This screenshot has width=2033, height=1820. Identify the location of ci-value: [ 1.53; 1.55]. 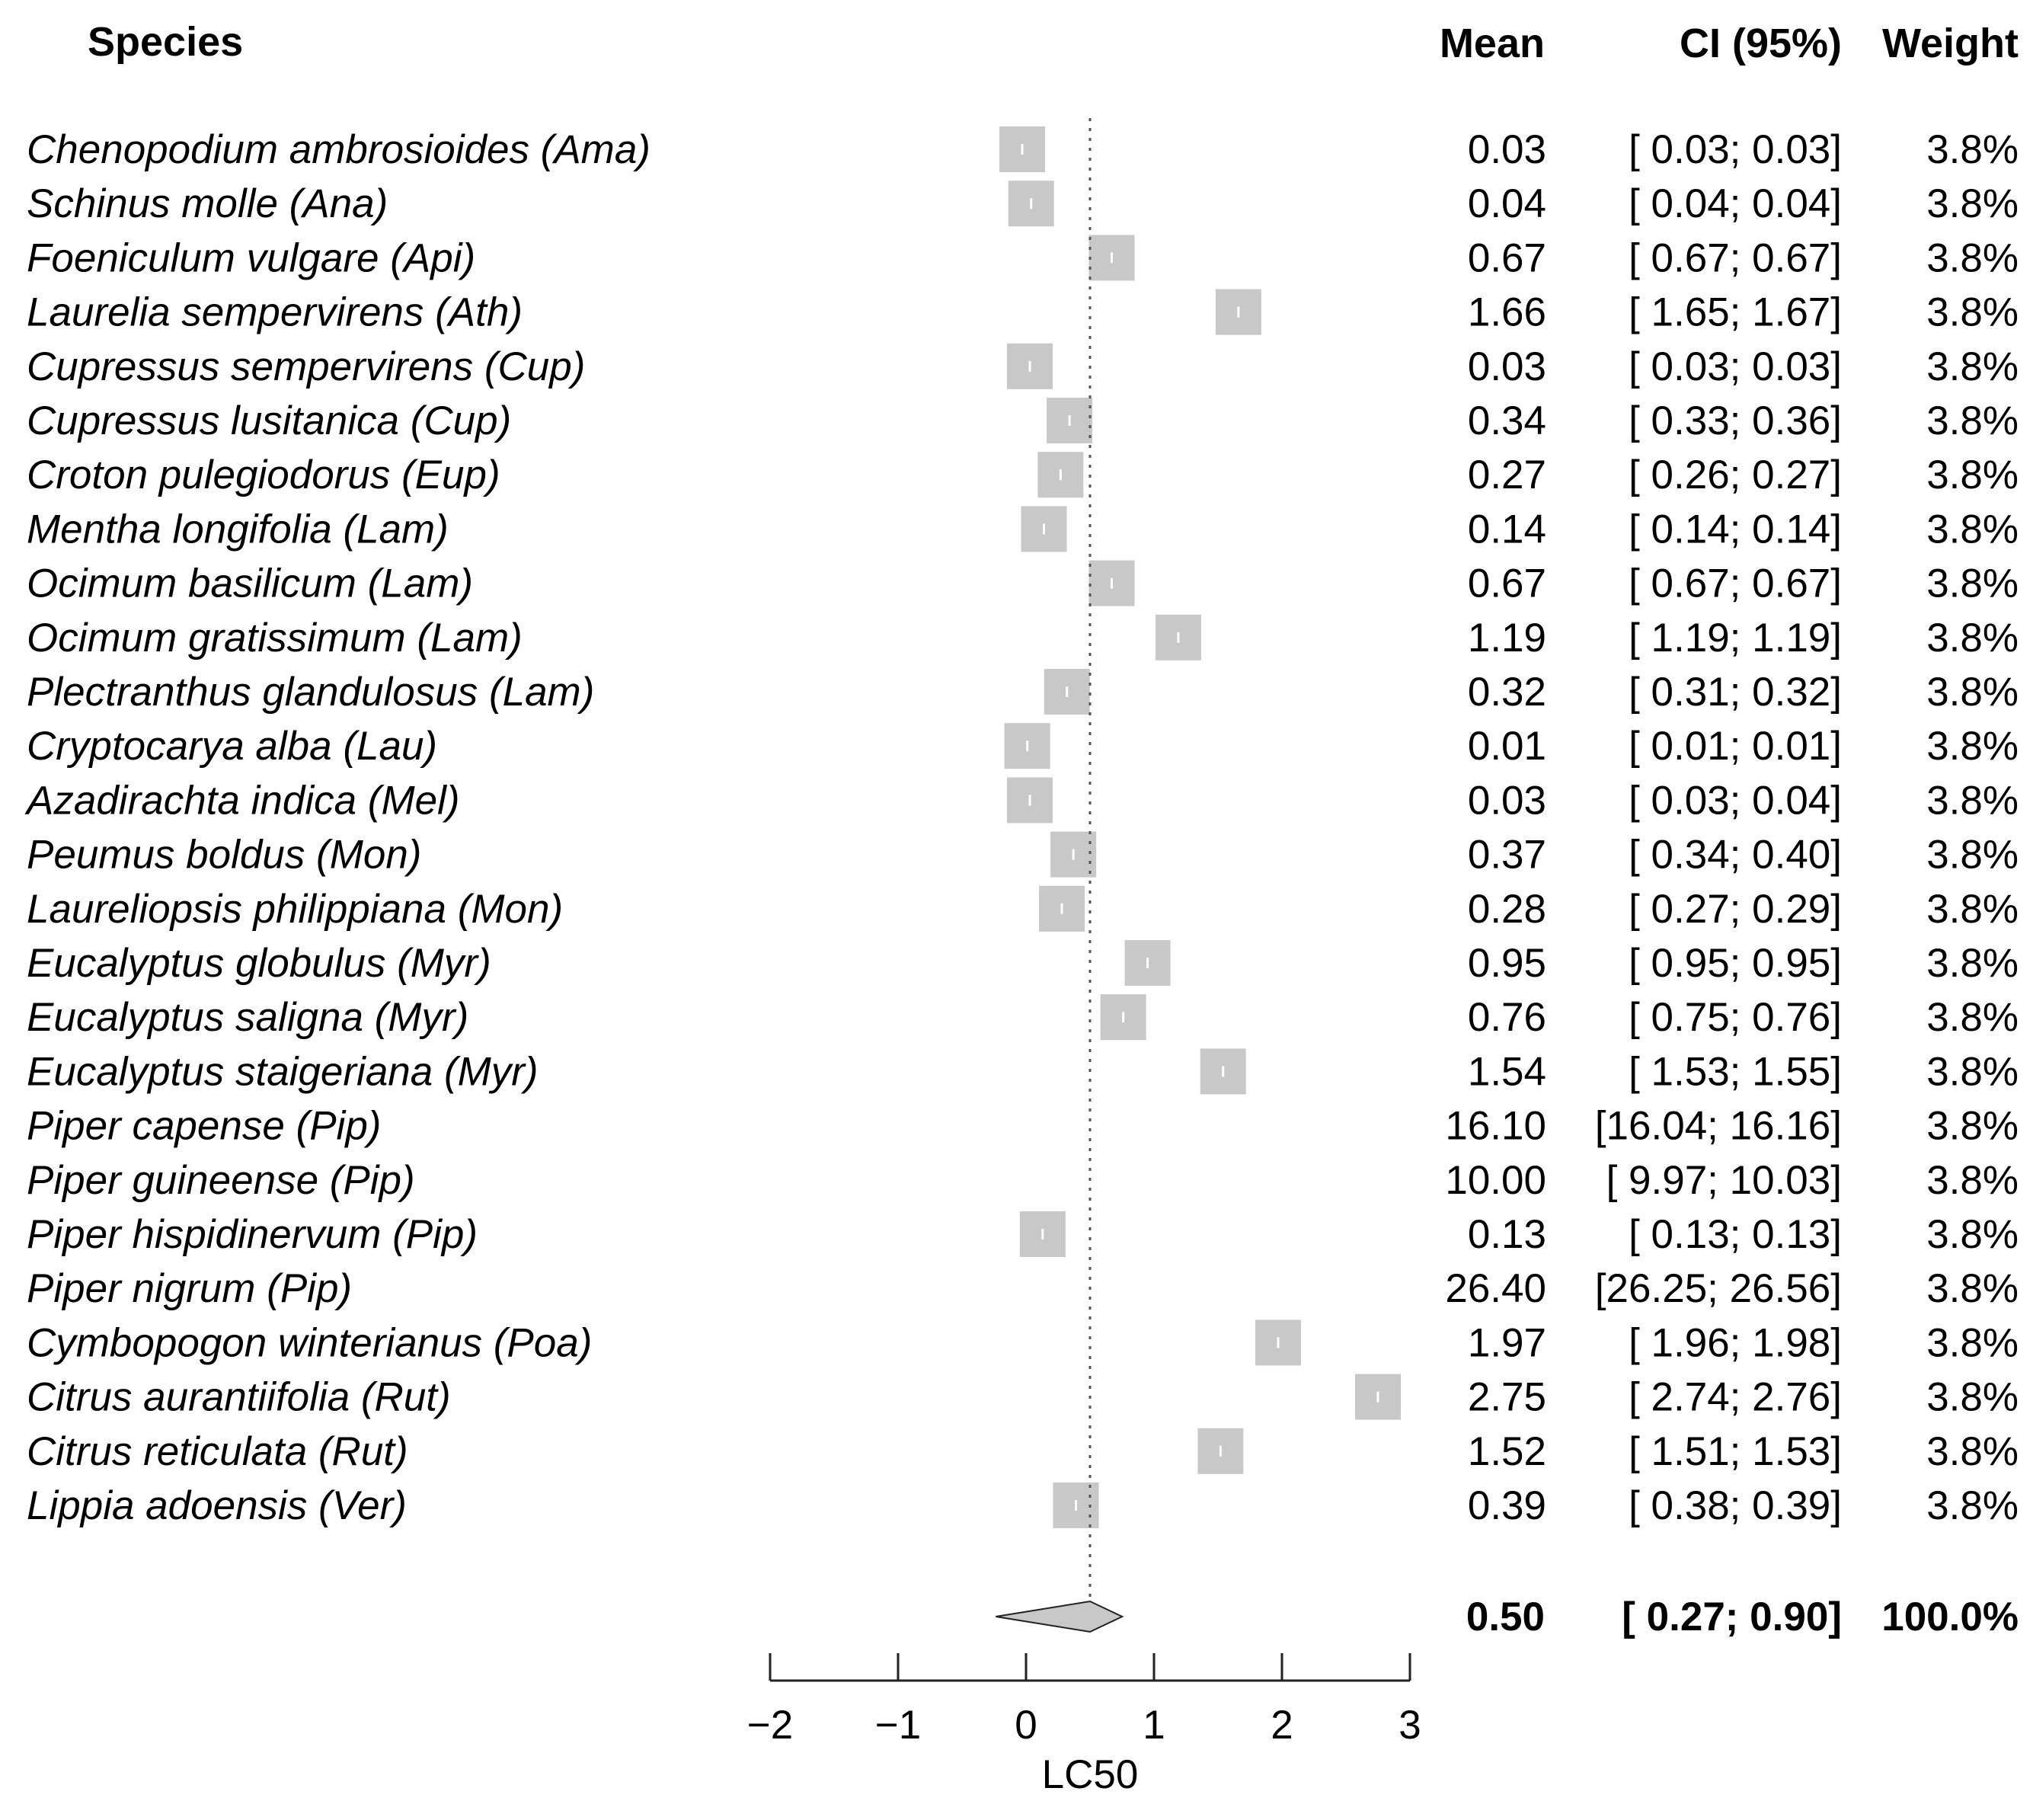
(1735, 1071).